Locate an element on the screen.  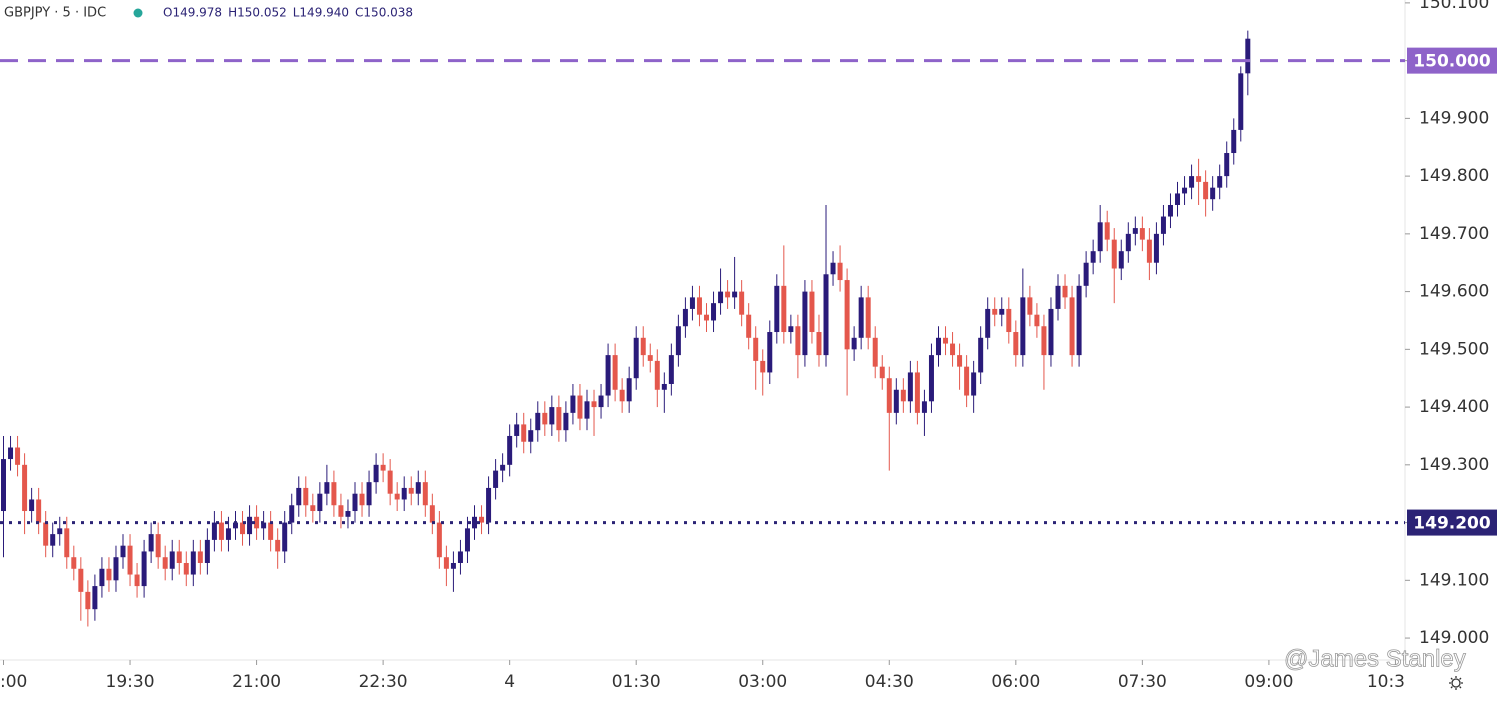
y-tick-label: 149.000 is located at coordinates (1454, 638).